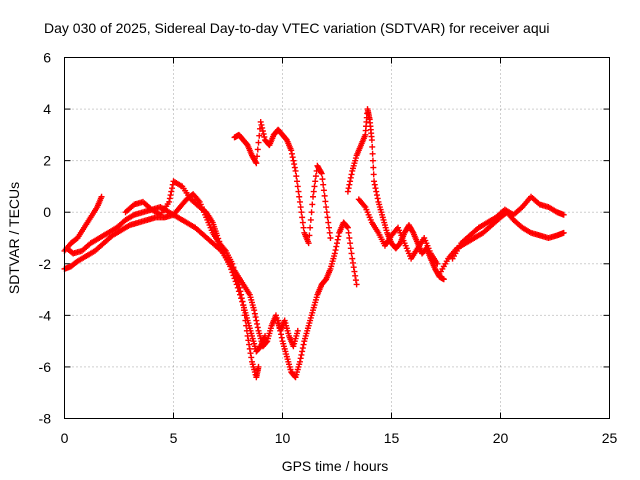 Image resolution: width=640 pixels, height=480 pixels. I want to click on y-axis-label: SDTVAR / TECUs, so click(14, 238).